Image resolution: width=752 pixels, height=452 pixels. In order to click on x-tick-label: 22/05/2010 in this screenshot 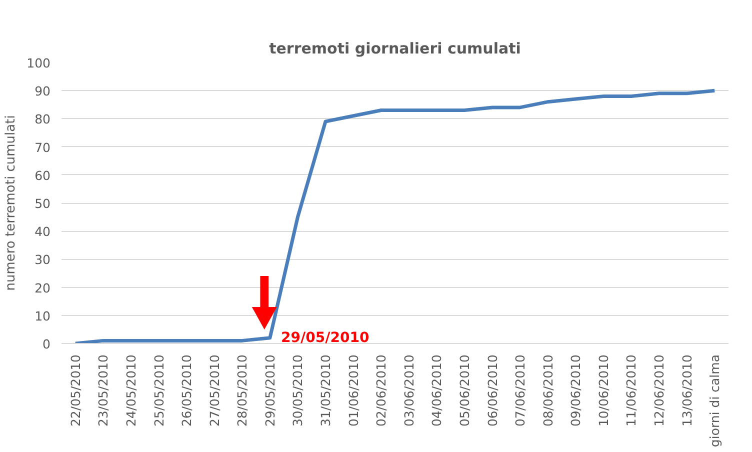, I will do `click(75, 390)`.